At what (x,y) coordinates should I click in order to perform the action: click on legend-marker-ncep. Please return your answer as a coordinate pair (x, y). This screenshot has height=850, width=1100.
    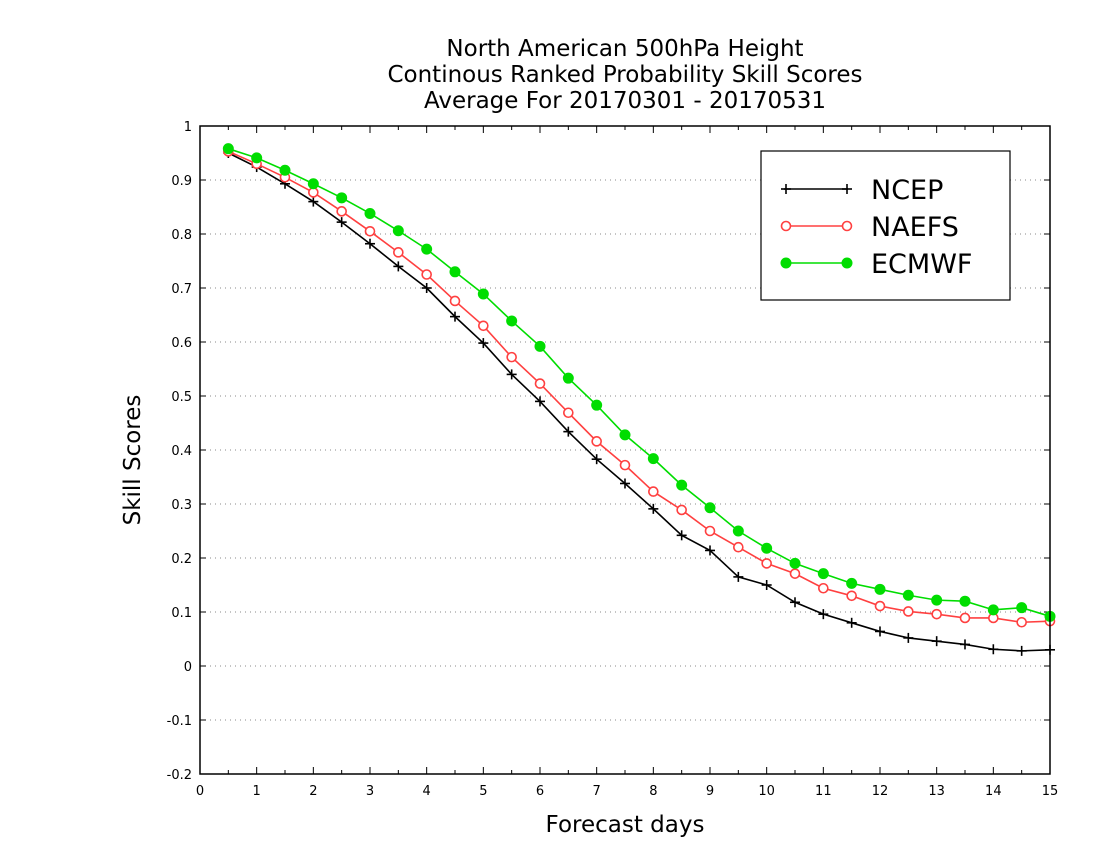
    Looking at the image, I should click on (786, 189).